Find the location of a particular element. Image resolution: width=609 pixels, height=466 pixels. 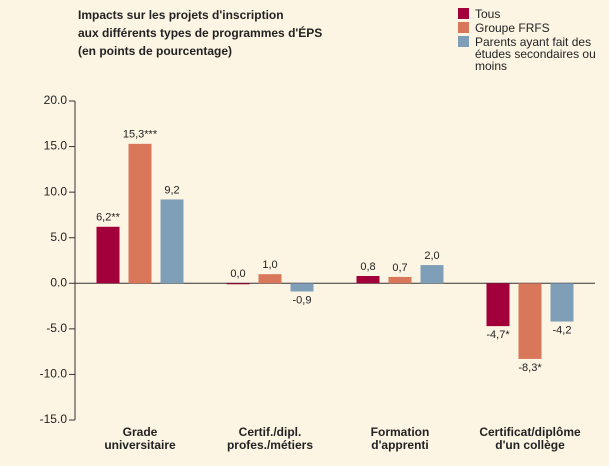

x-tick-label: Grade is located at coordinates (140, 432).